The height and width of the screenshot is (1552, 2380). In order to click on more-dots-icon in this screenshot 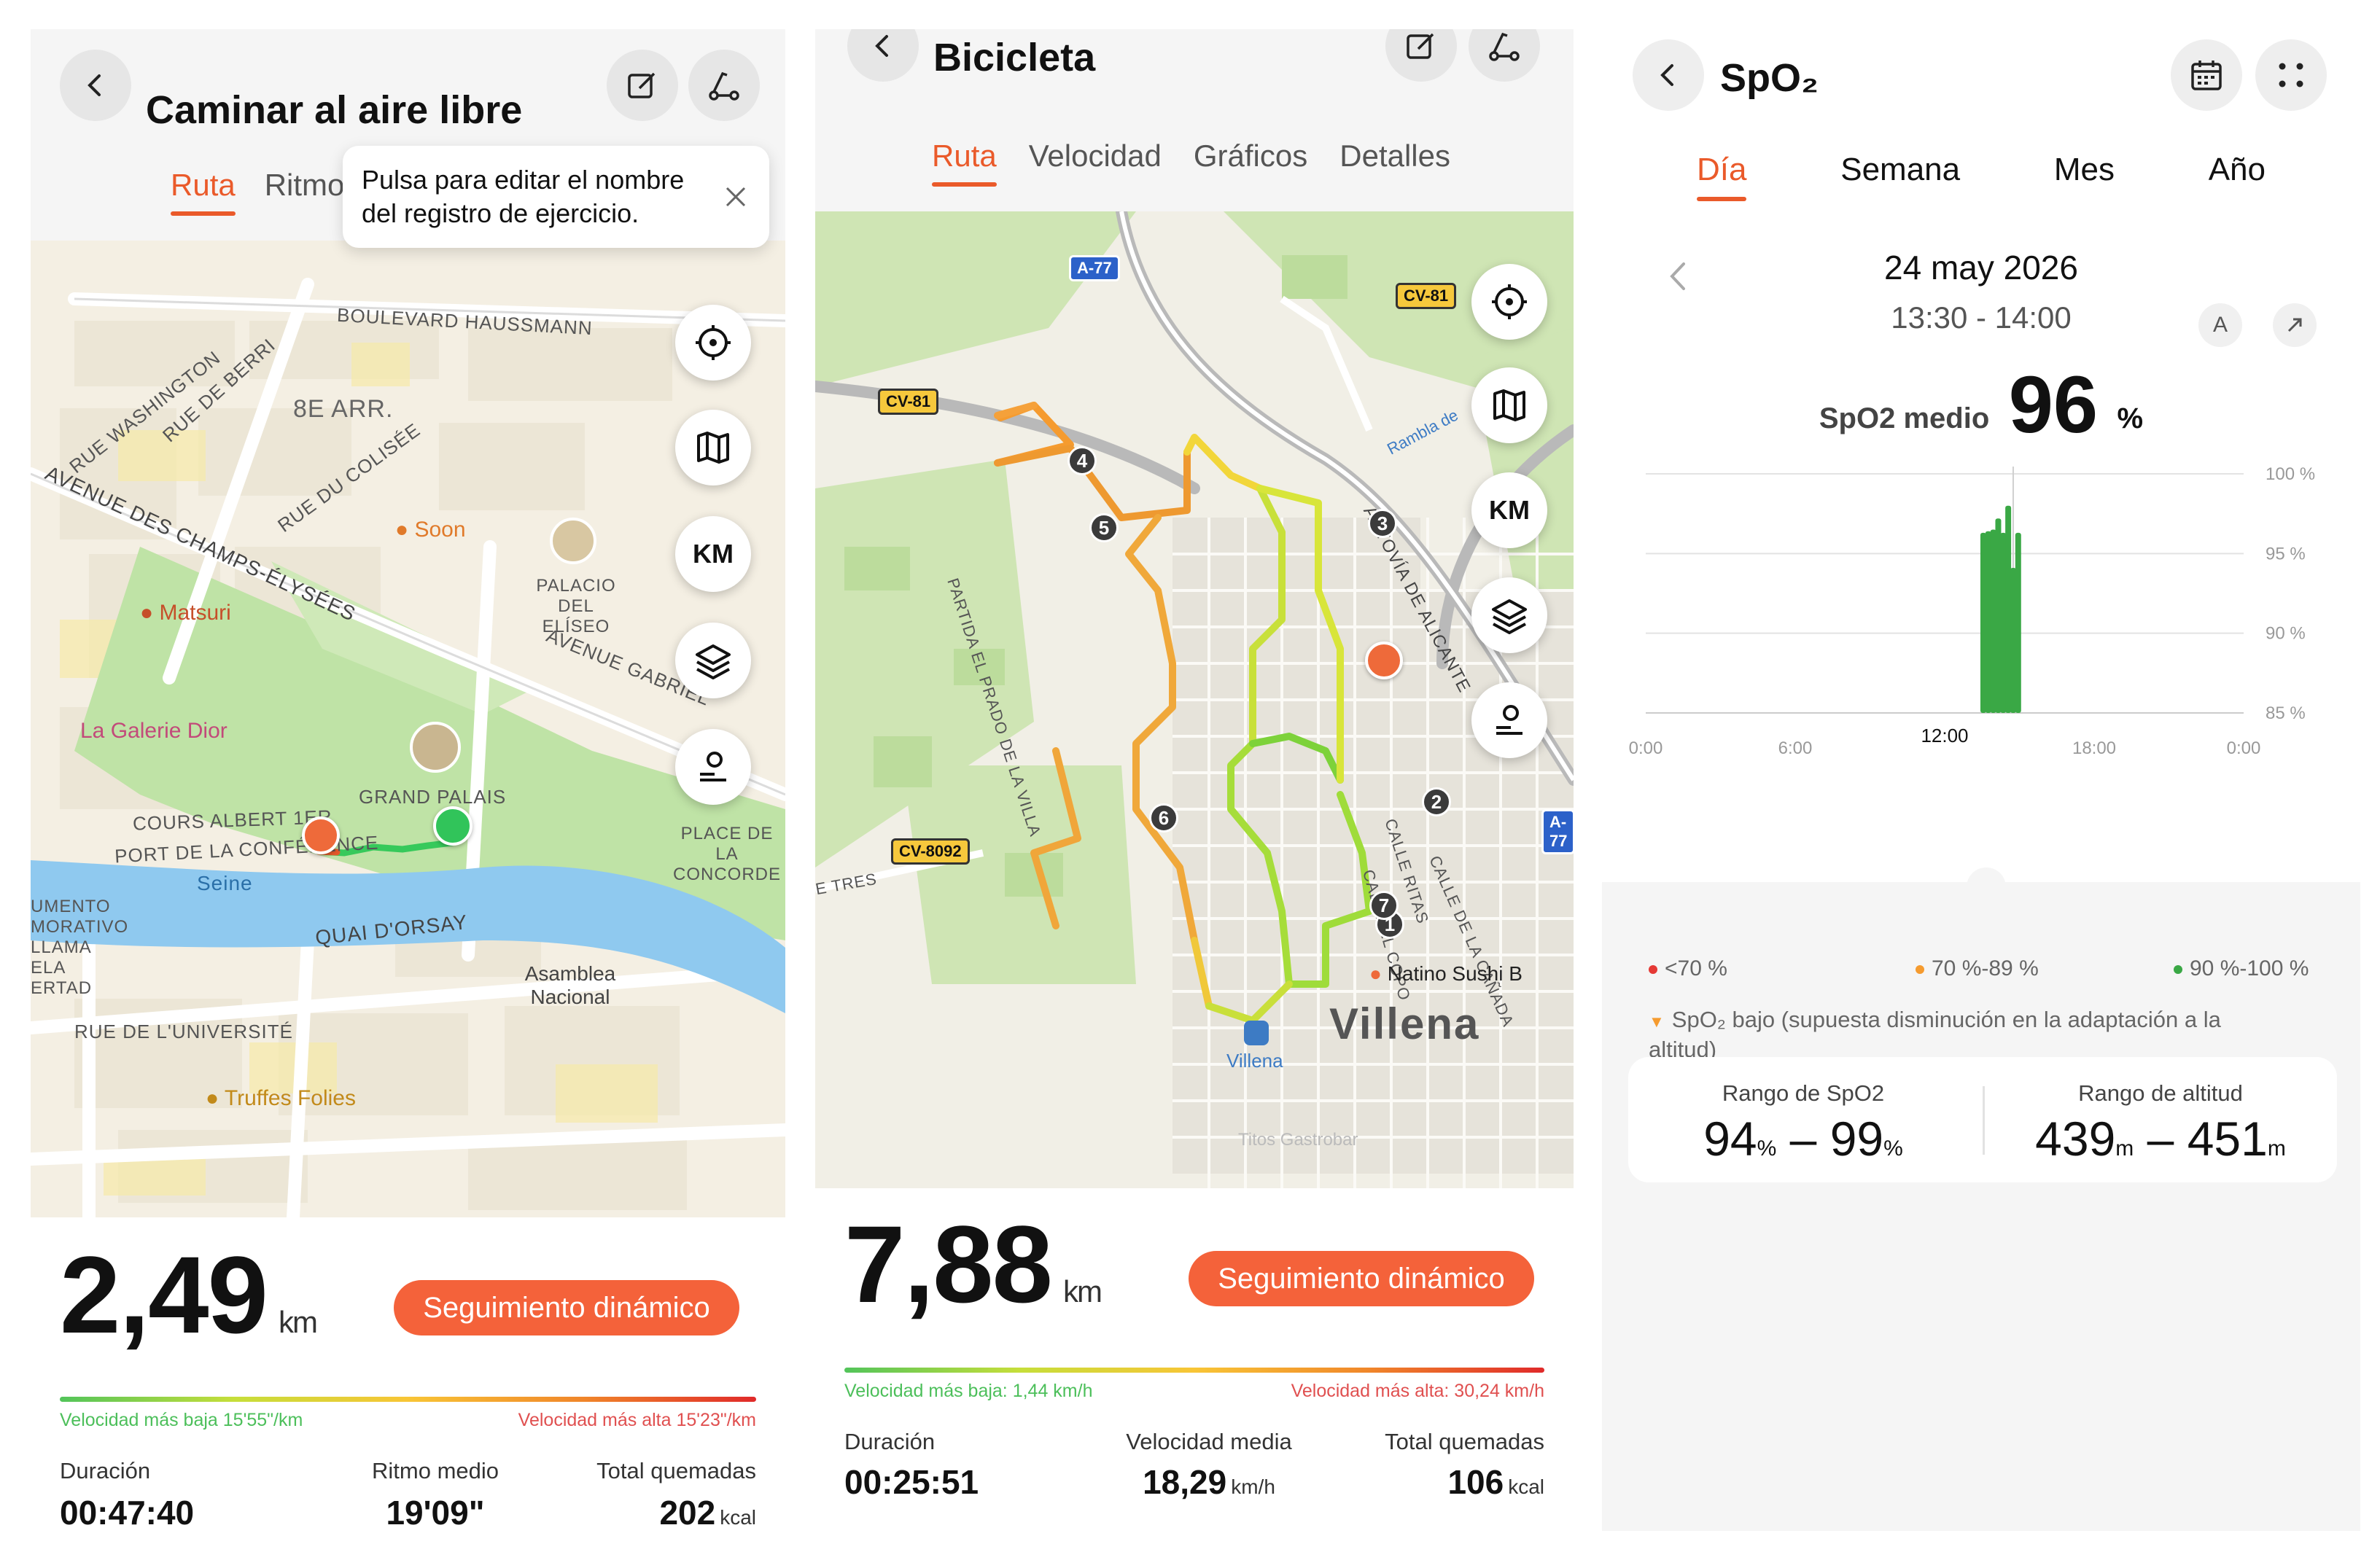, I will do `click(2291, 75)`.